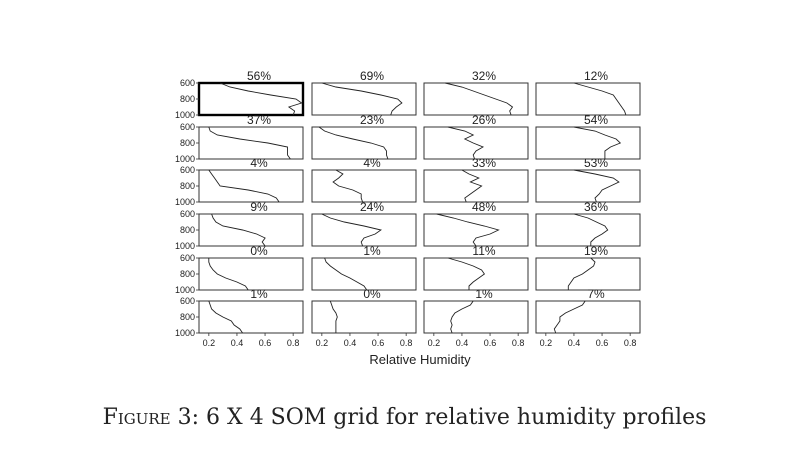  What do you see at coordinates (588, 310) in the screenshot?
I see `som-panel: 7%` at bounding box center [588, 310].